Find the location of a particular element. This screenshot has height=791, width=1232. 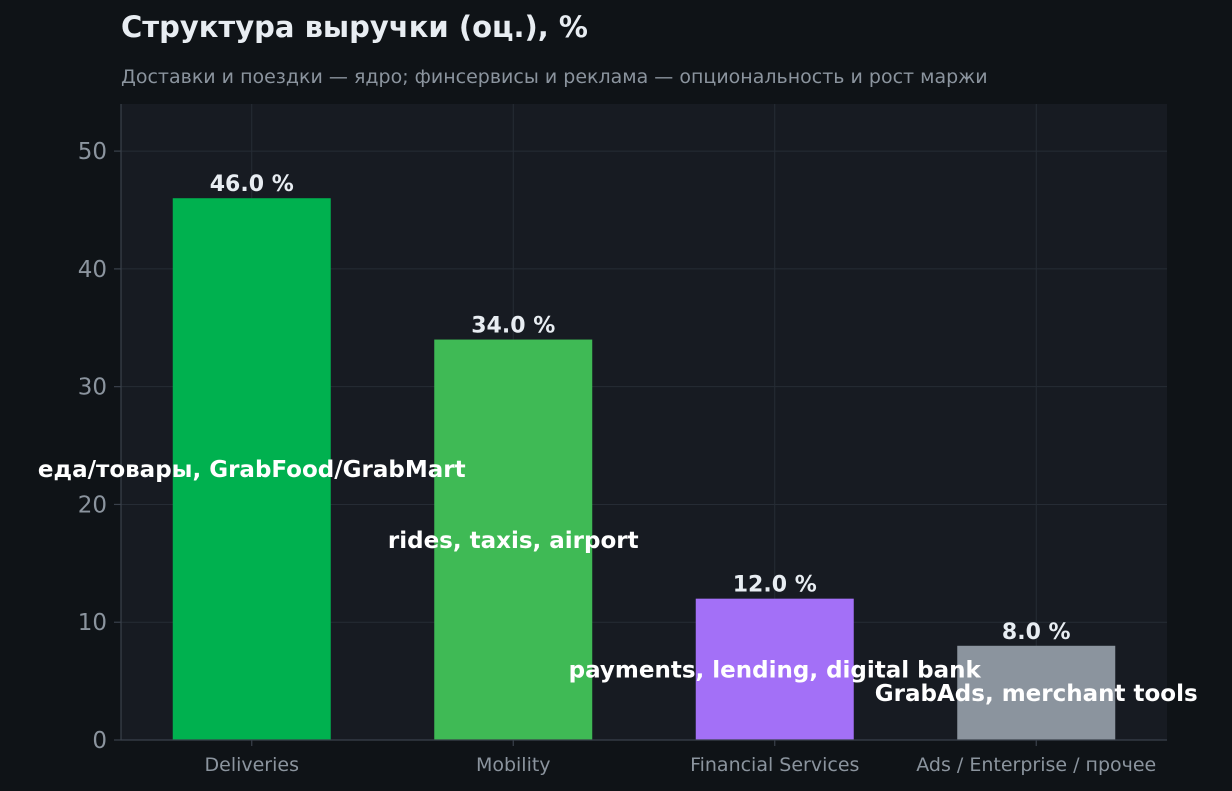

bar-value-label: 12.0 % is located at coordinates (775, 585).